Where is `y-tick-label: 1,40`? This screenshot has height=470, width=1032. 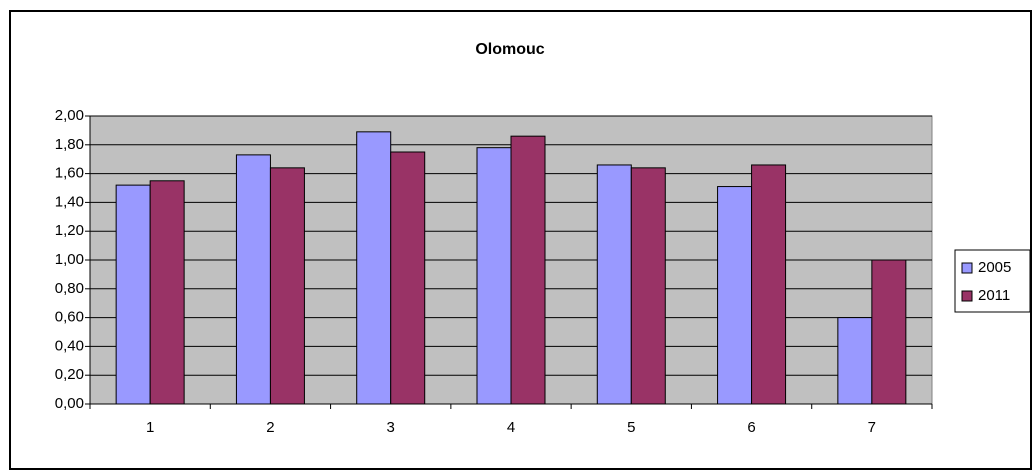 y-tick-label: 1,40 is located at coordinates (69, 201).